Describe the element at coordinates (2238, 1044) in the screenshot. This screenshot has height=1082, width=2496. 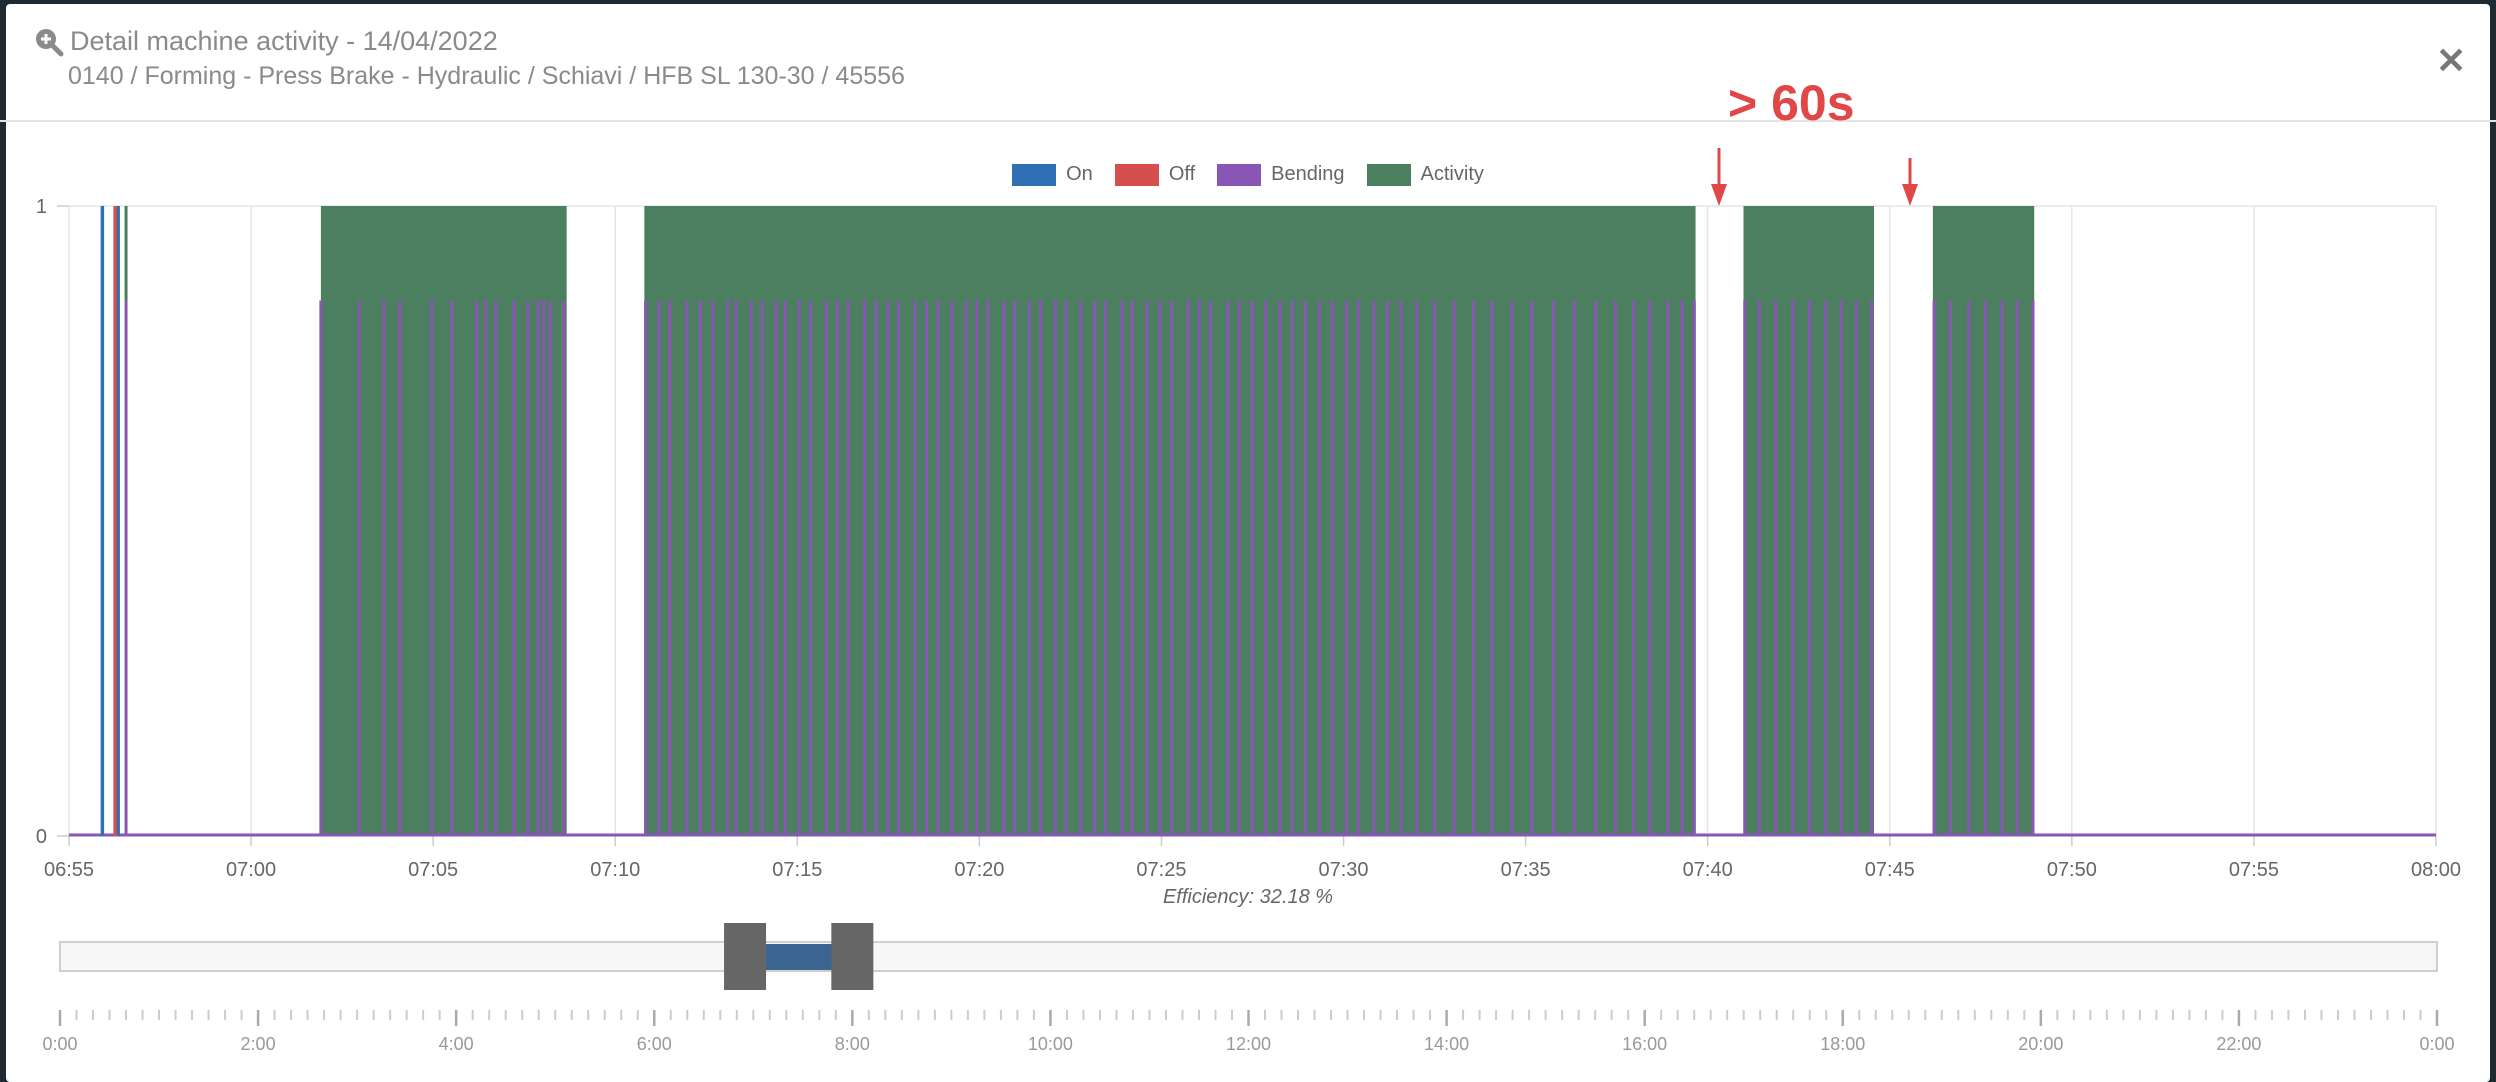
I see `navigator-tick-label: 22:00` at that location.